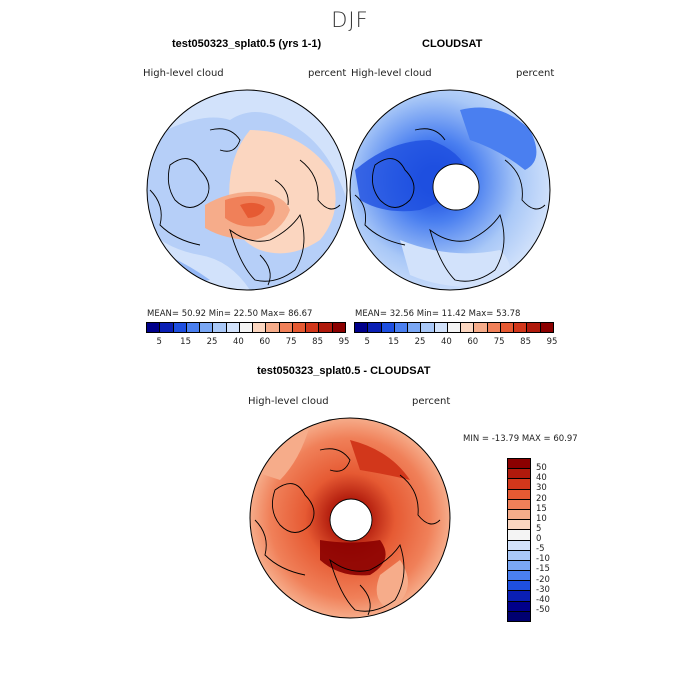 The width and height of the screenshot is (700, 700). Describe the element at coordinates (541, 468) in the screenshot. I see `colorbar-diff-tick-label: 50` at that location.